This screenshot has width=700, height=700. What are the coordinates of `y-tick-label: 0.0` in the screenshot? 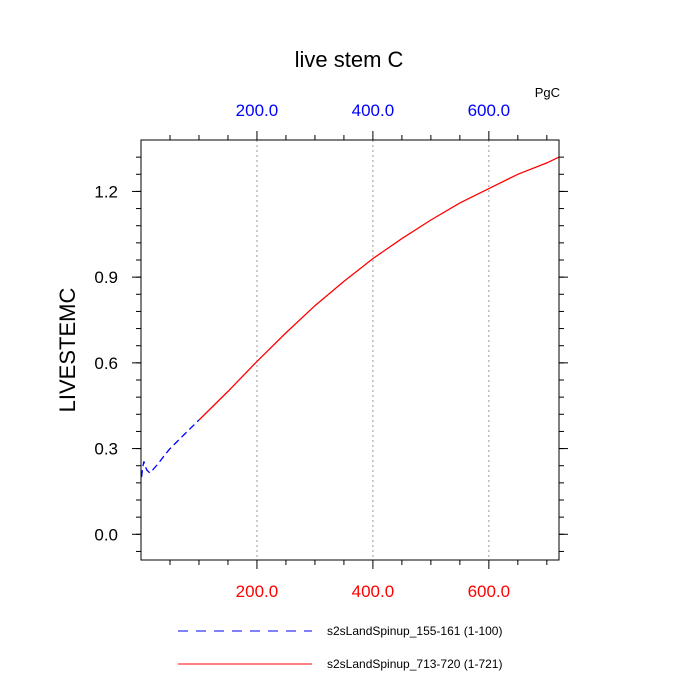 It's located at (106, 534).